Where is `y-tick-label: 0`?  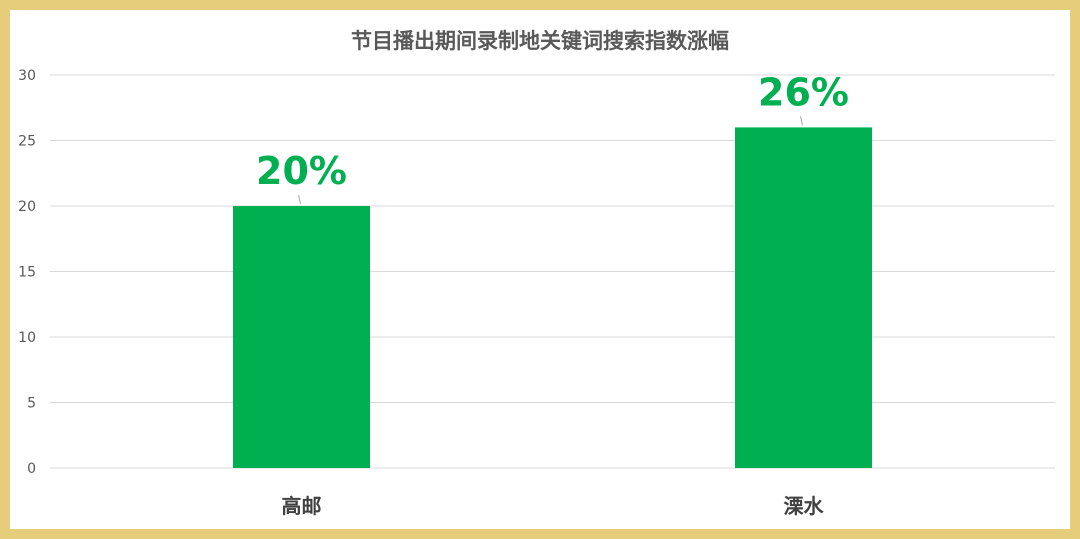
y-tick-label: 0 is located at coordinates (31, 469).